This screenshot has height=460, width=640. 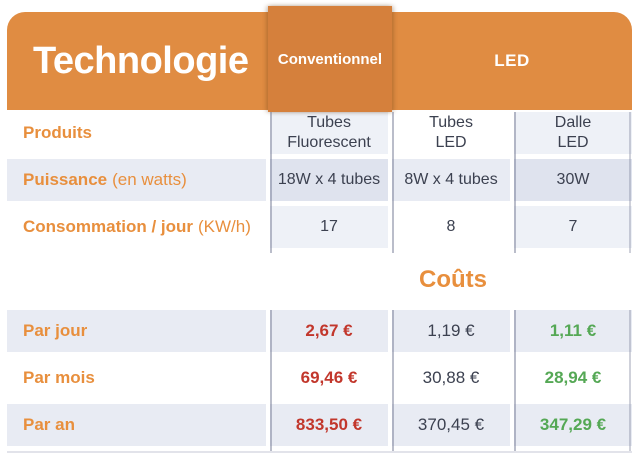 What do you see at coordinates (573, 333) in the screenshot?
I see `par-jour-dalle-led: 1,11 €` at bounding box center [573, 333].